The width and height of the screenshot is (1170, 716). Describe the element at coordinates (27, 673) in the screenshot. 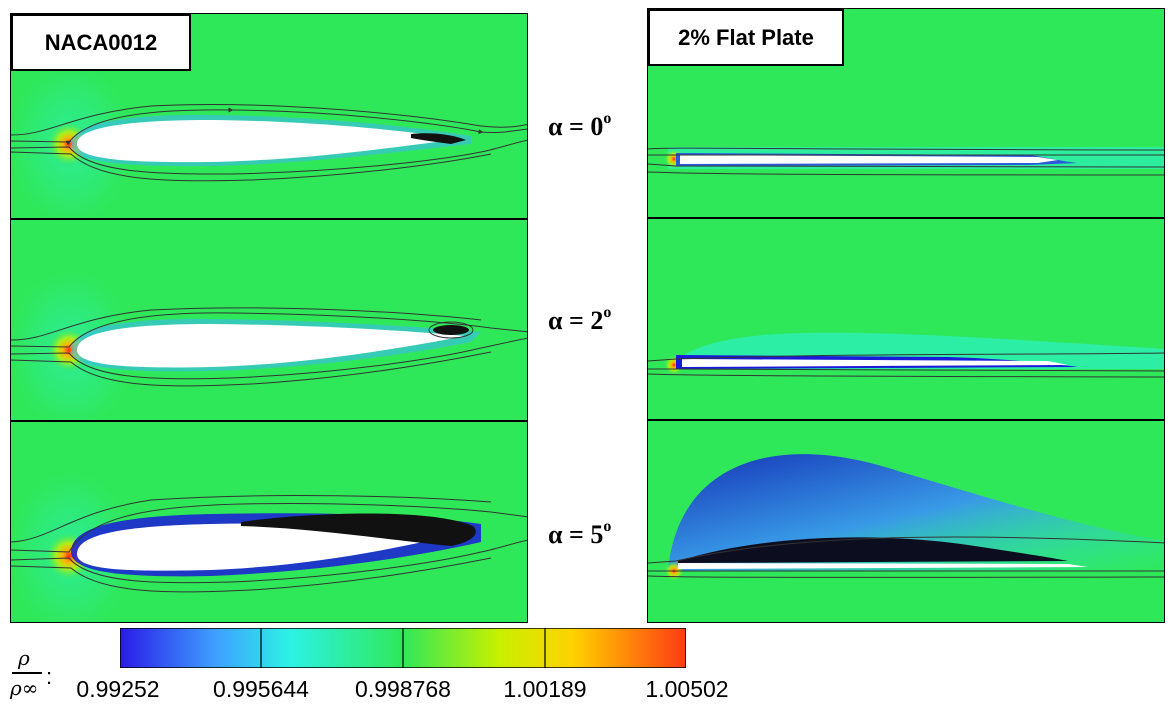

I see `colorbar-label-fraction-line` at that location.